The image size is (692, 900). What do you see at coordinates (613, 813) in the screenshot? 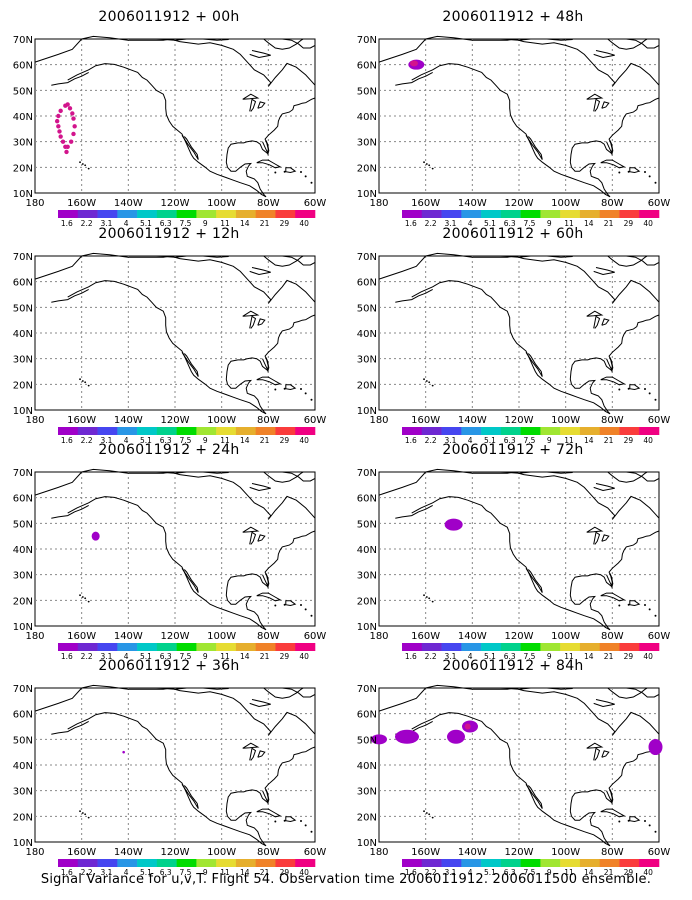
I see `cuba-outline` at bounding box center [613, 813].